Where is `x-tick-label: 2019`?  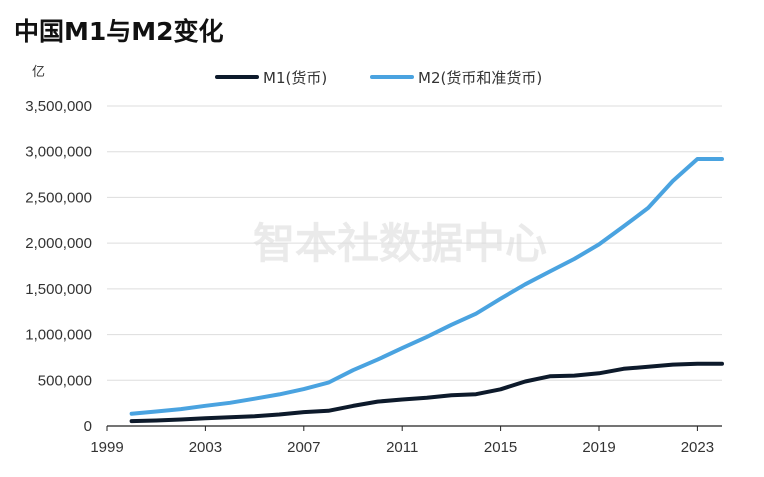
x-tick-label: 2019 is located at coordinates (598, 447).